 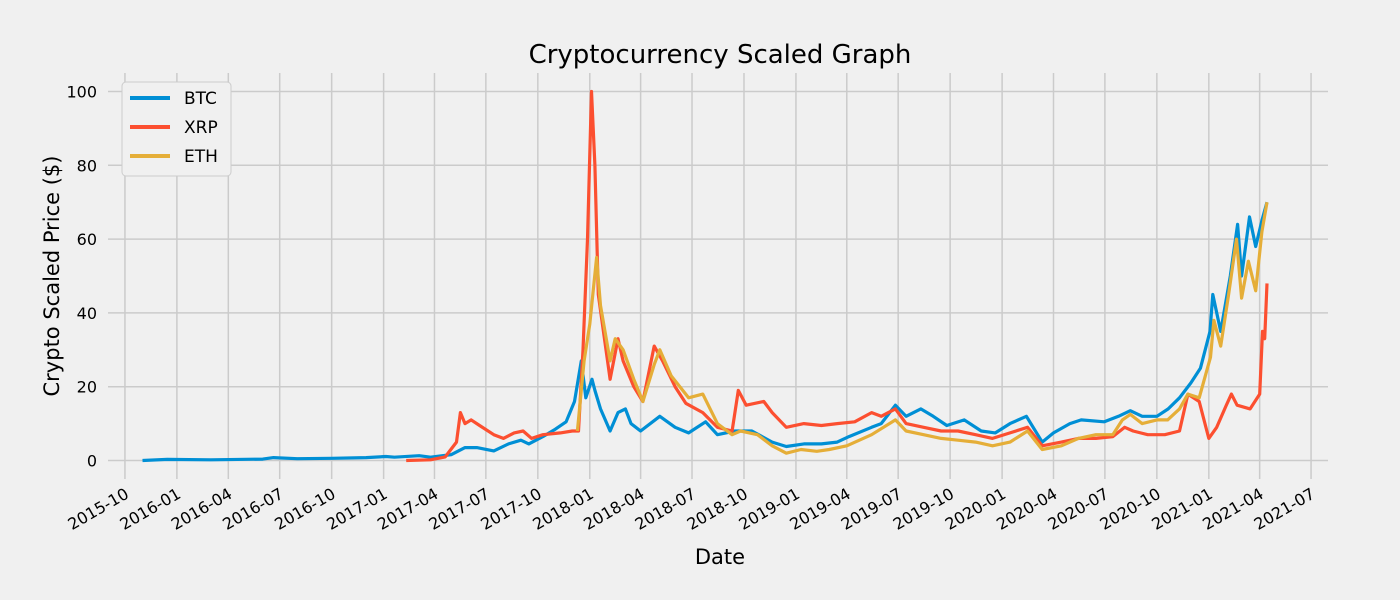 What do you see at coordinates (52, 276) in the screenshot?
I see `y-axis-label: Crypto Scaled Price ($)` at bounding box center [52, 276].